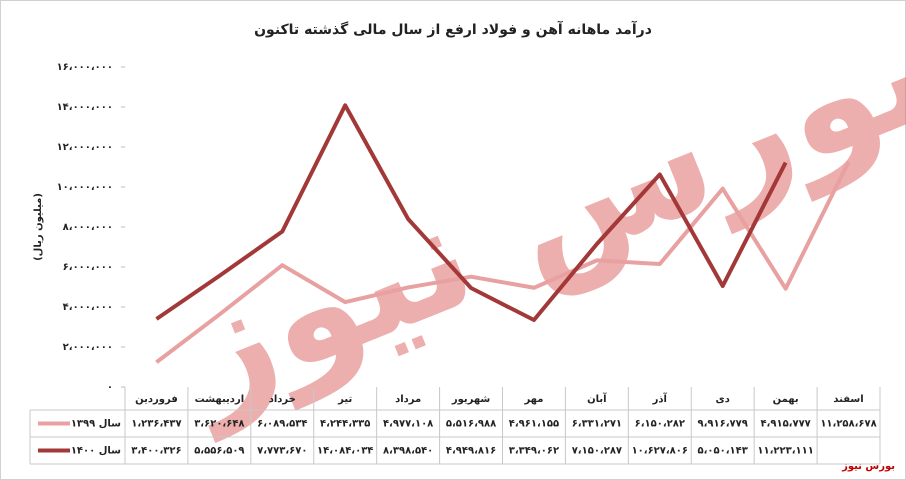  I want to click on table-cell: ۹،۹۱۶،۷۷۹, so click(723, 424).